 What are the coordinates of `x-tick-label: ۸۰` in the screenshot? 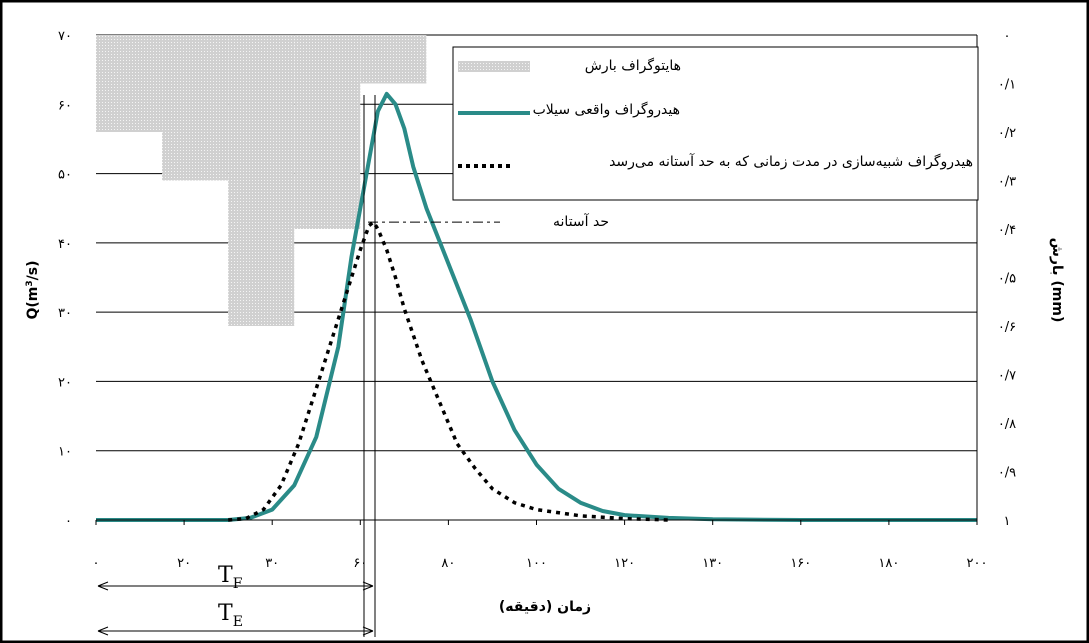 It's located at (448, 563).